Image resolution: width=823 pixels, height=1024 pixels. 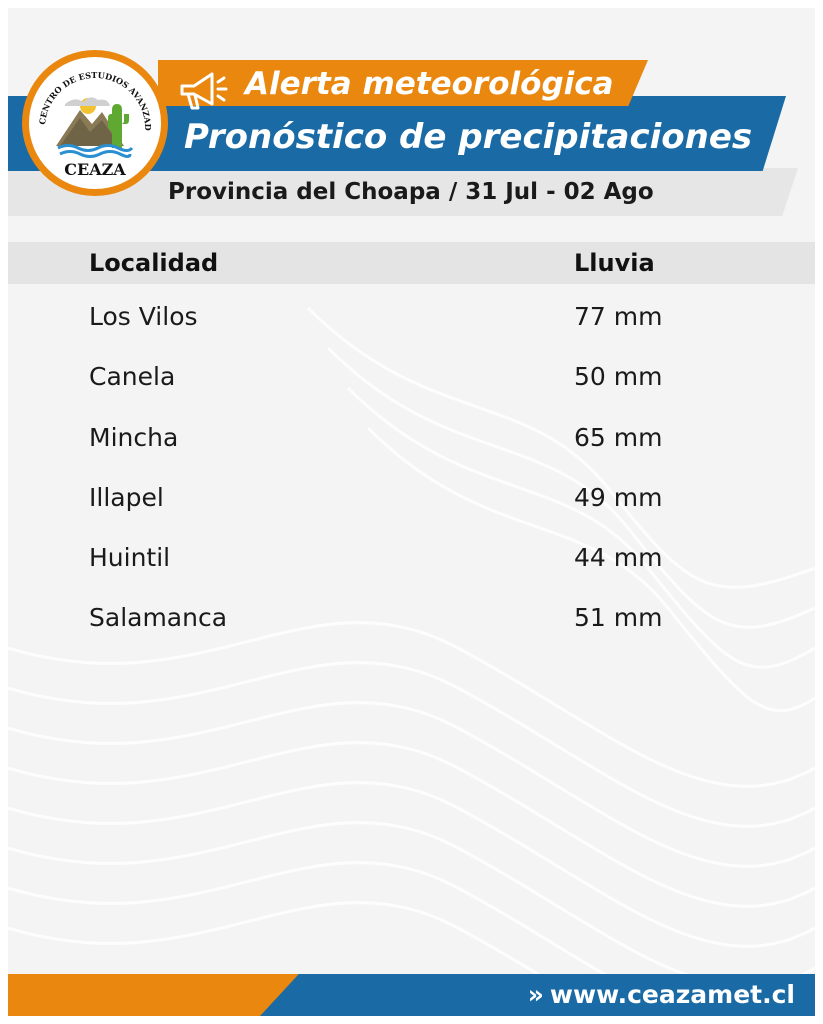 What do you see at coordinates (134, 437) in the screenshot?
I see `locality-cell: Mincha` at bounding box center [134, 437].